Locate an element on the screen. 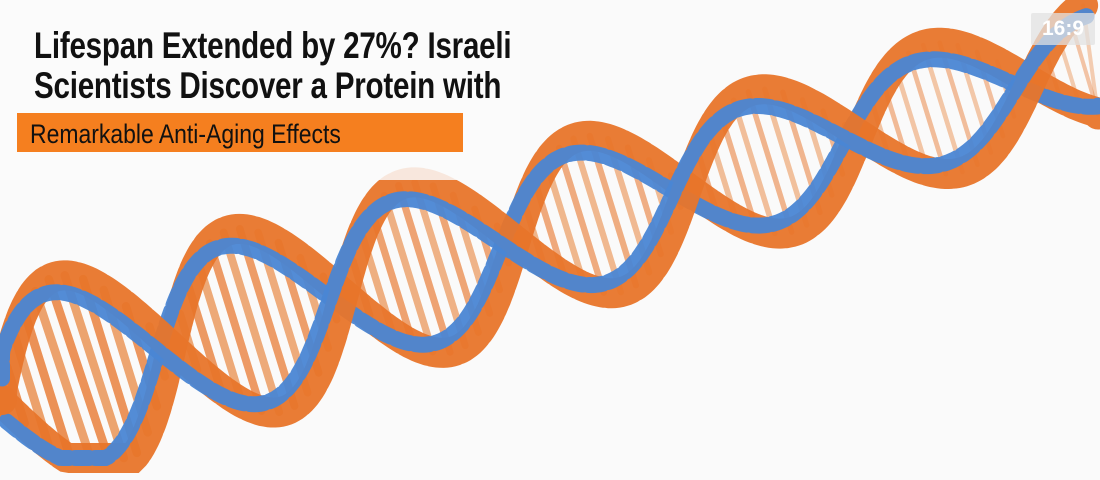 This screenshot has width=1100, height=480. headline-line-1: Lifespan Extended by 27%? Israeli is located at coordinates (273, 45).